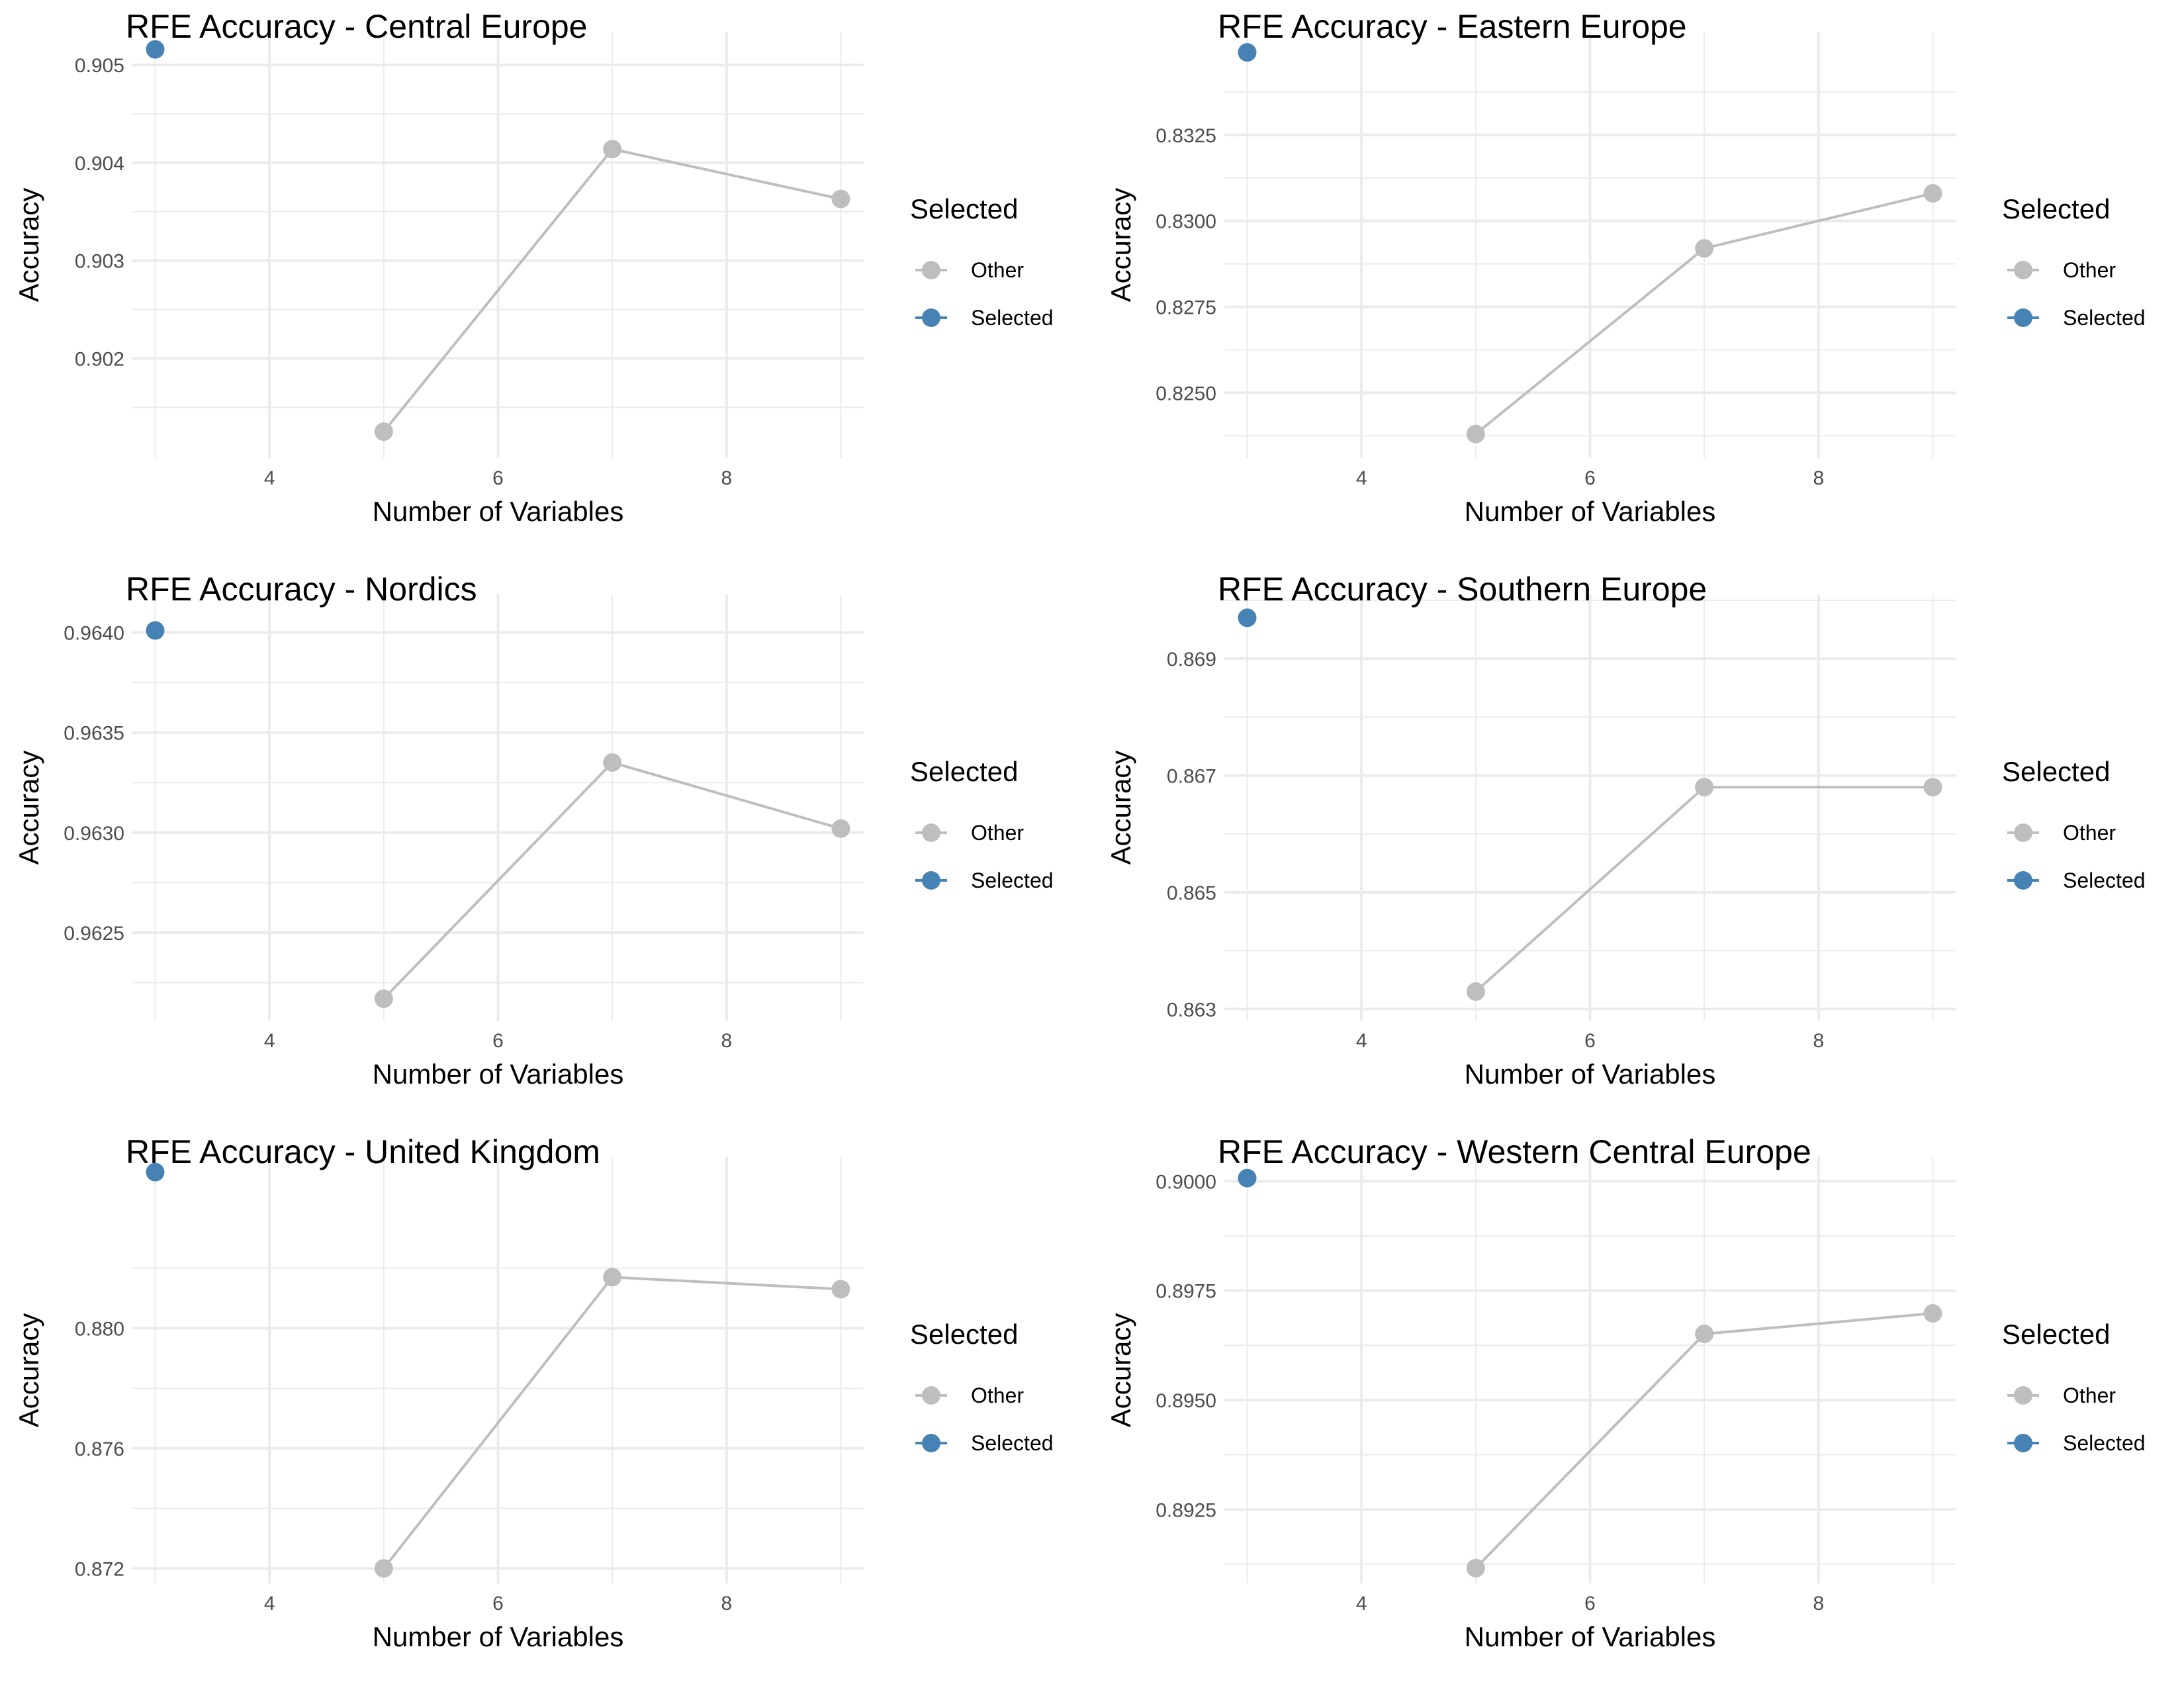 This screenshot has height=1688, width=2184. Describe the element at coordinates (1186, 1182) in the screenshot. I see `y-tick-label: 0.9000` at that location.